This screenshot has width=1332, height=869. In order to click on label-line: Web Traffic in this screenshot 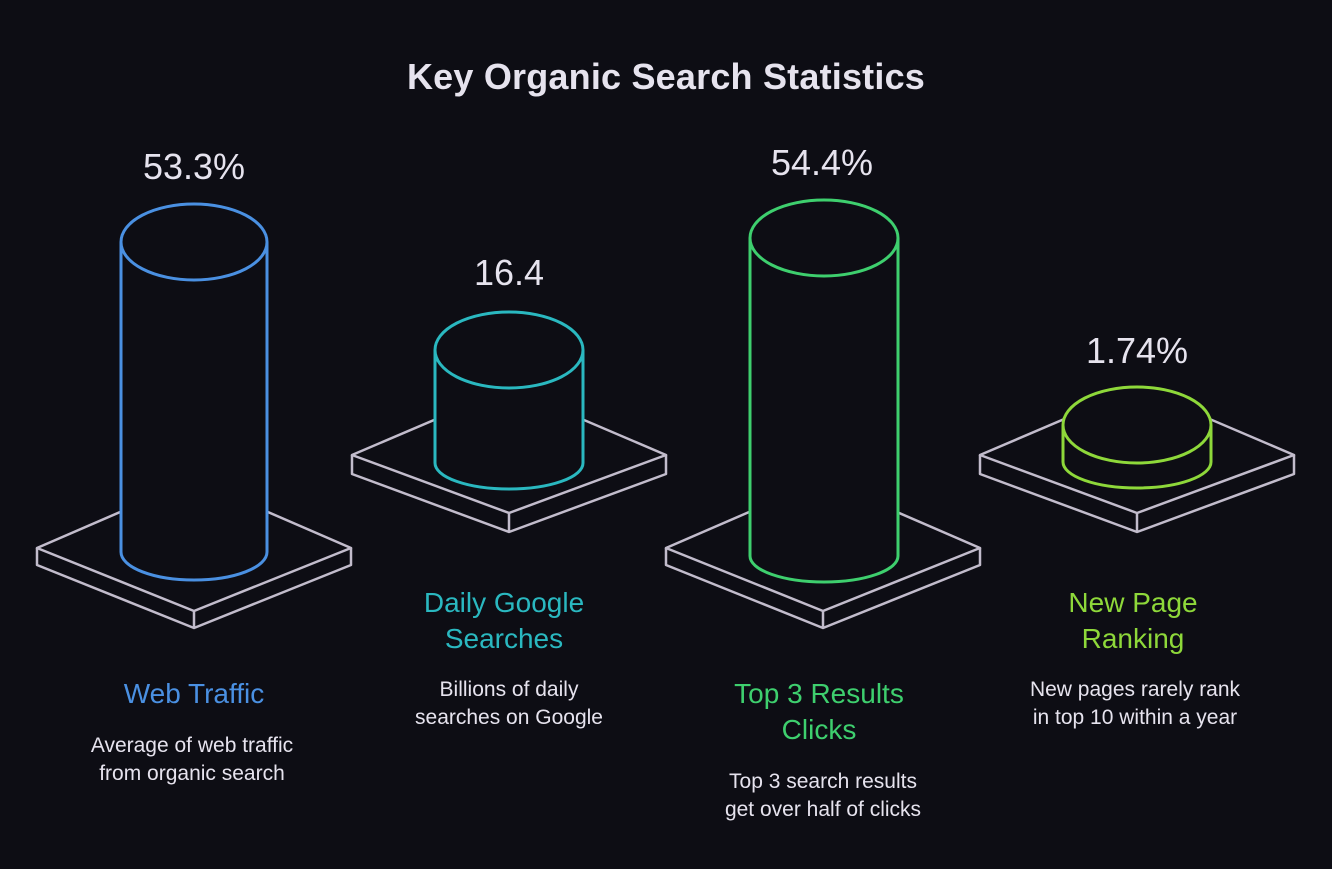, I will do `click(194, 693)`.